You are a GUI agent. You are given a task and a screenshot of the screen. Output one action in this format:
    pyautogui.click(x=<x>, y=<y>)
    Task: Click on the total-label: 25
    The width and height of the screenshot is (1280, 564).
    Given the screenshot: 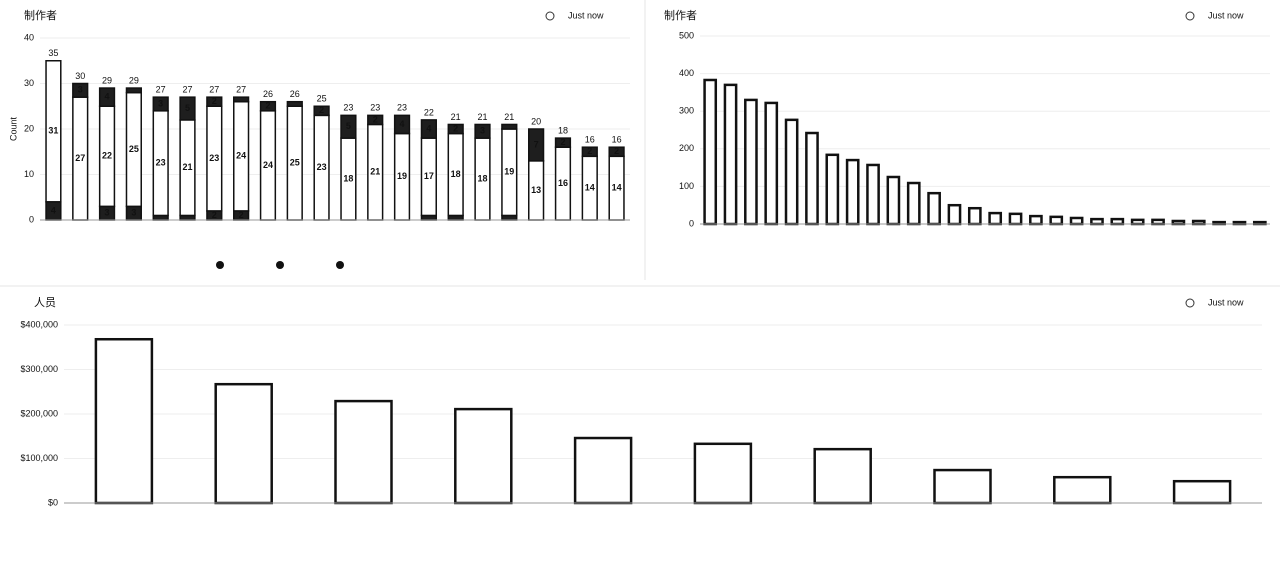 What is the action you would take?
    pyautogui.click(x=322, y=99)
    